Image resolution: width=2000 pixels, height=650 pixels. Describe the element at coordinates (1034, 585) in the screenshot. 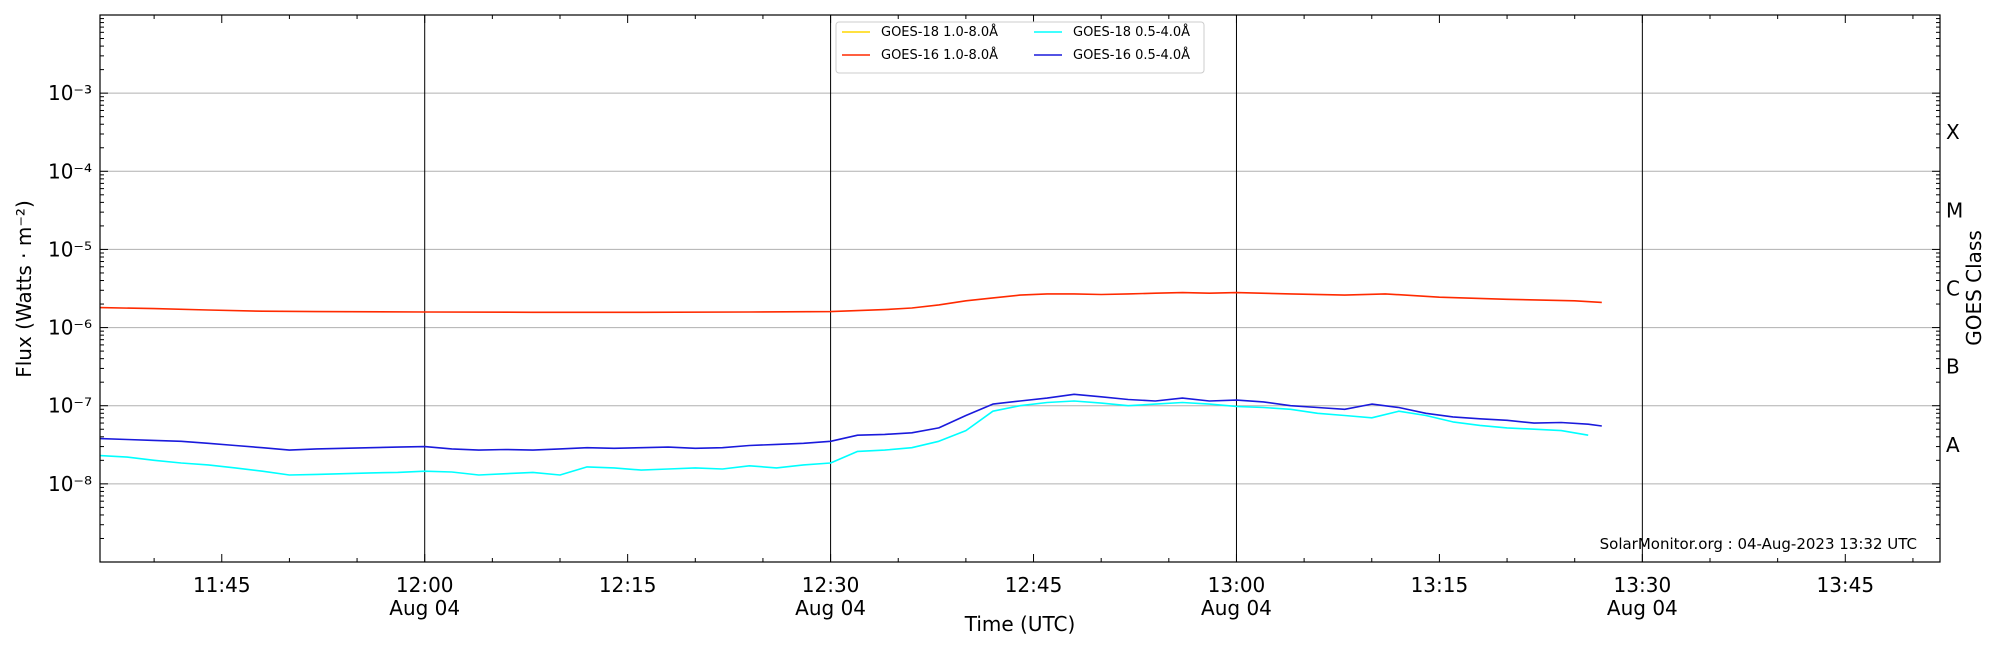

I see `x-tick-label: 12:45` at that location.